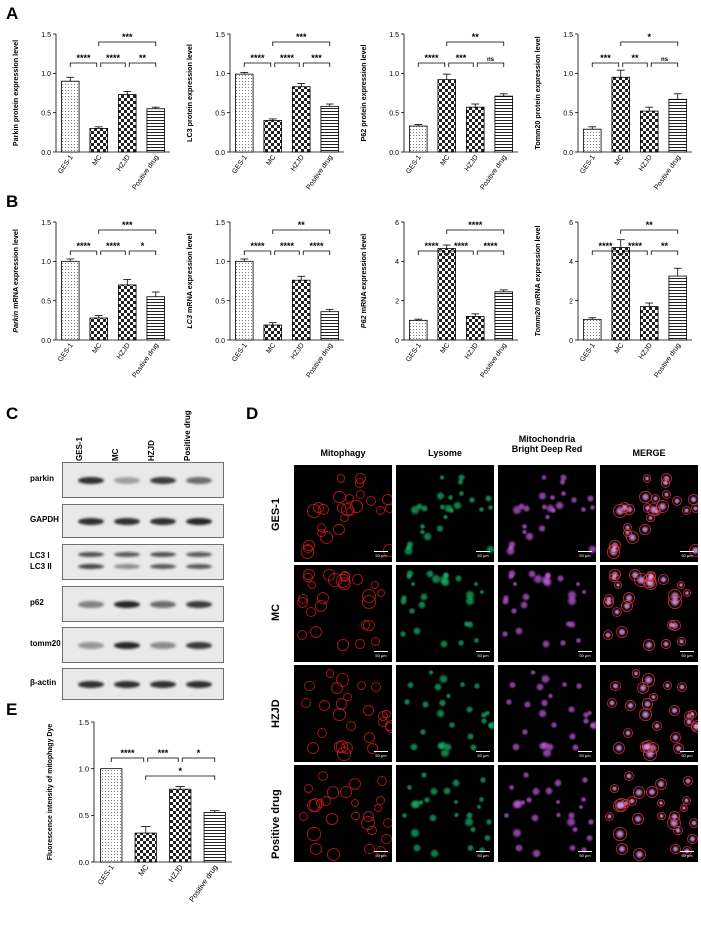 This screenshot has width=701, height=925. Describe the element at coordinates (97, 160) in the screenshot. I see `x-tick-label: MC` at that location.